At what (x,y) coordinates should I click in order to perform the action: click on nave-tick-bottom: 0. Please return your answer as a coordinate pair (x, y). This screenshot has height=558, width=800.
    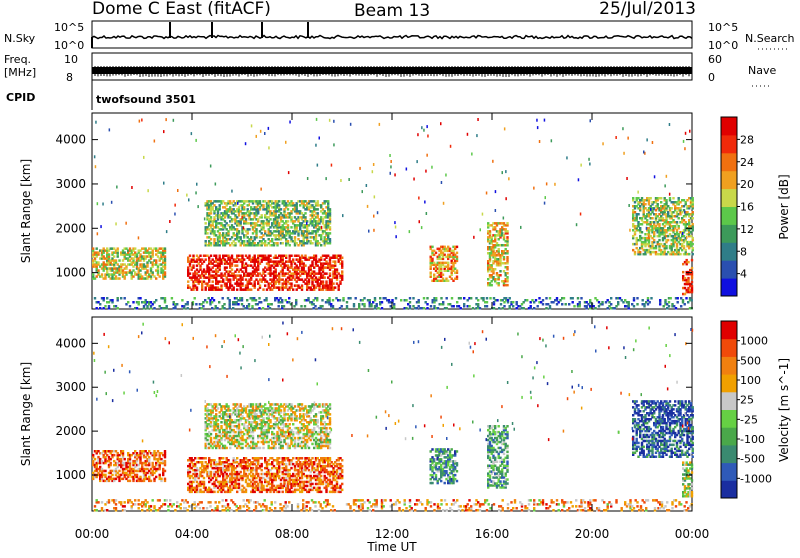
    Looking at the image, I should click on (711, 77).